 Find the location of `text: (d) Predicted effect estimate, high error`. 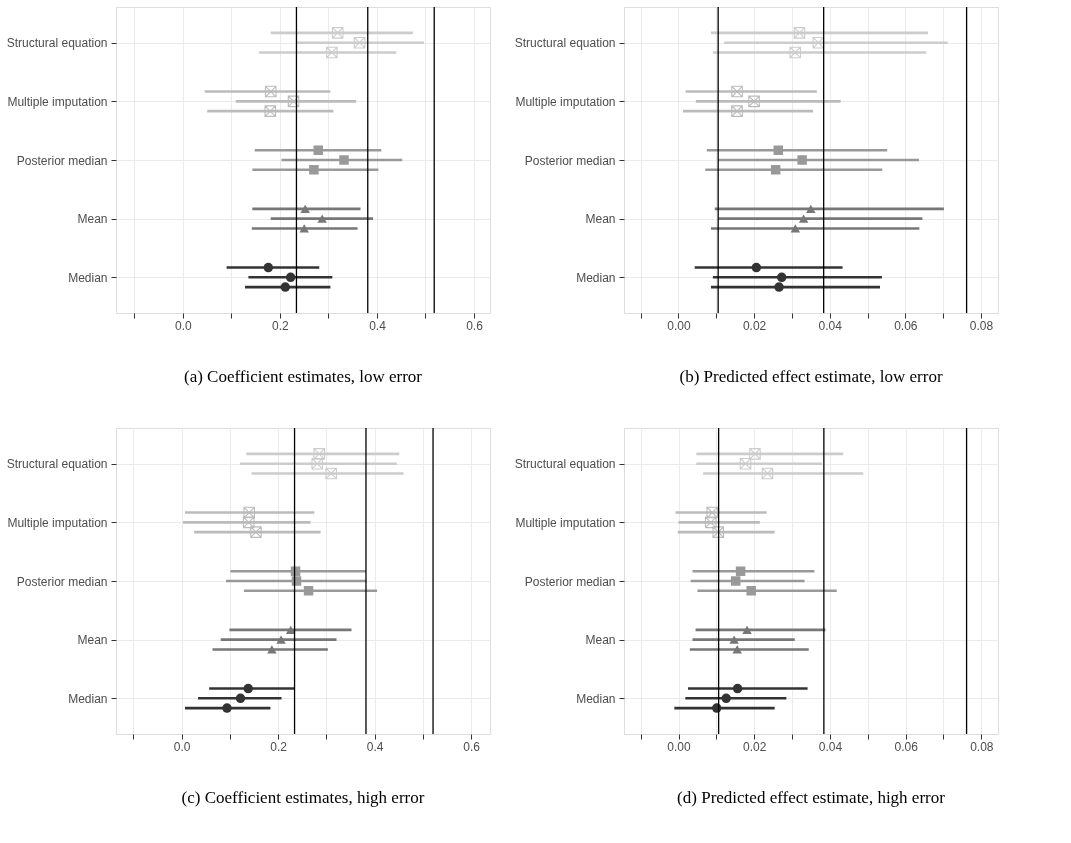

text: (d) Predicted effect estimate, high error is located at coordinates (811, 797).